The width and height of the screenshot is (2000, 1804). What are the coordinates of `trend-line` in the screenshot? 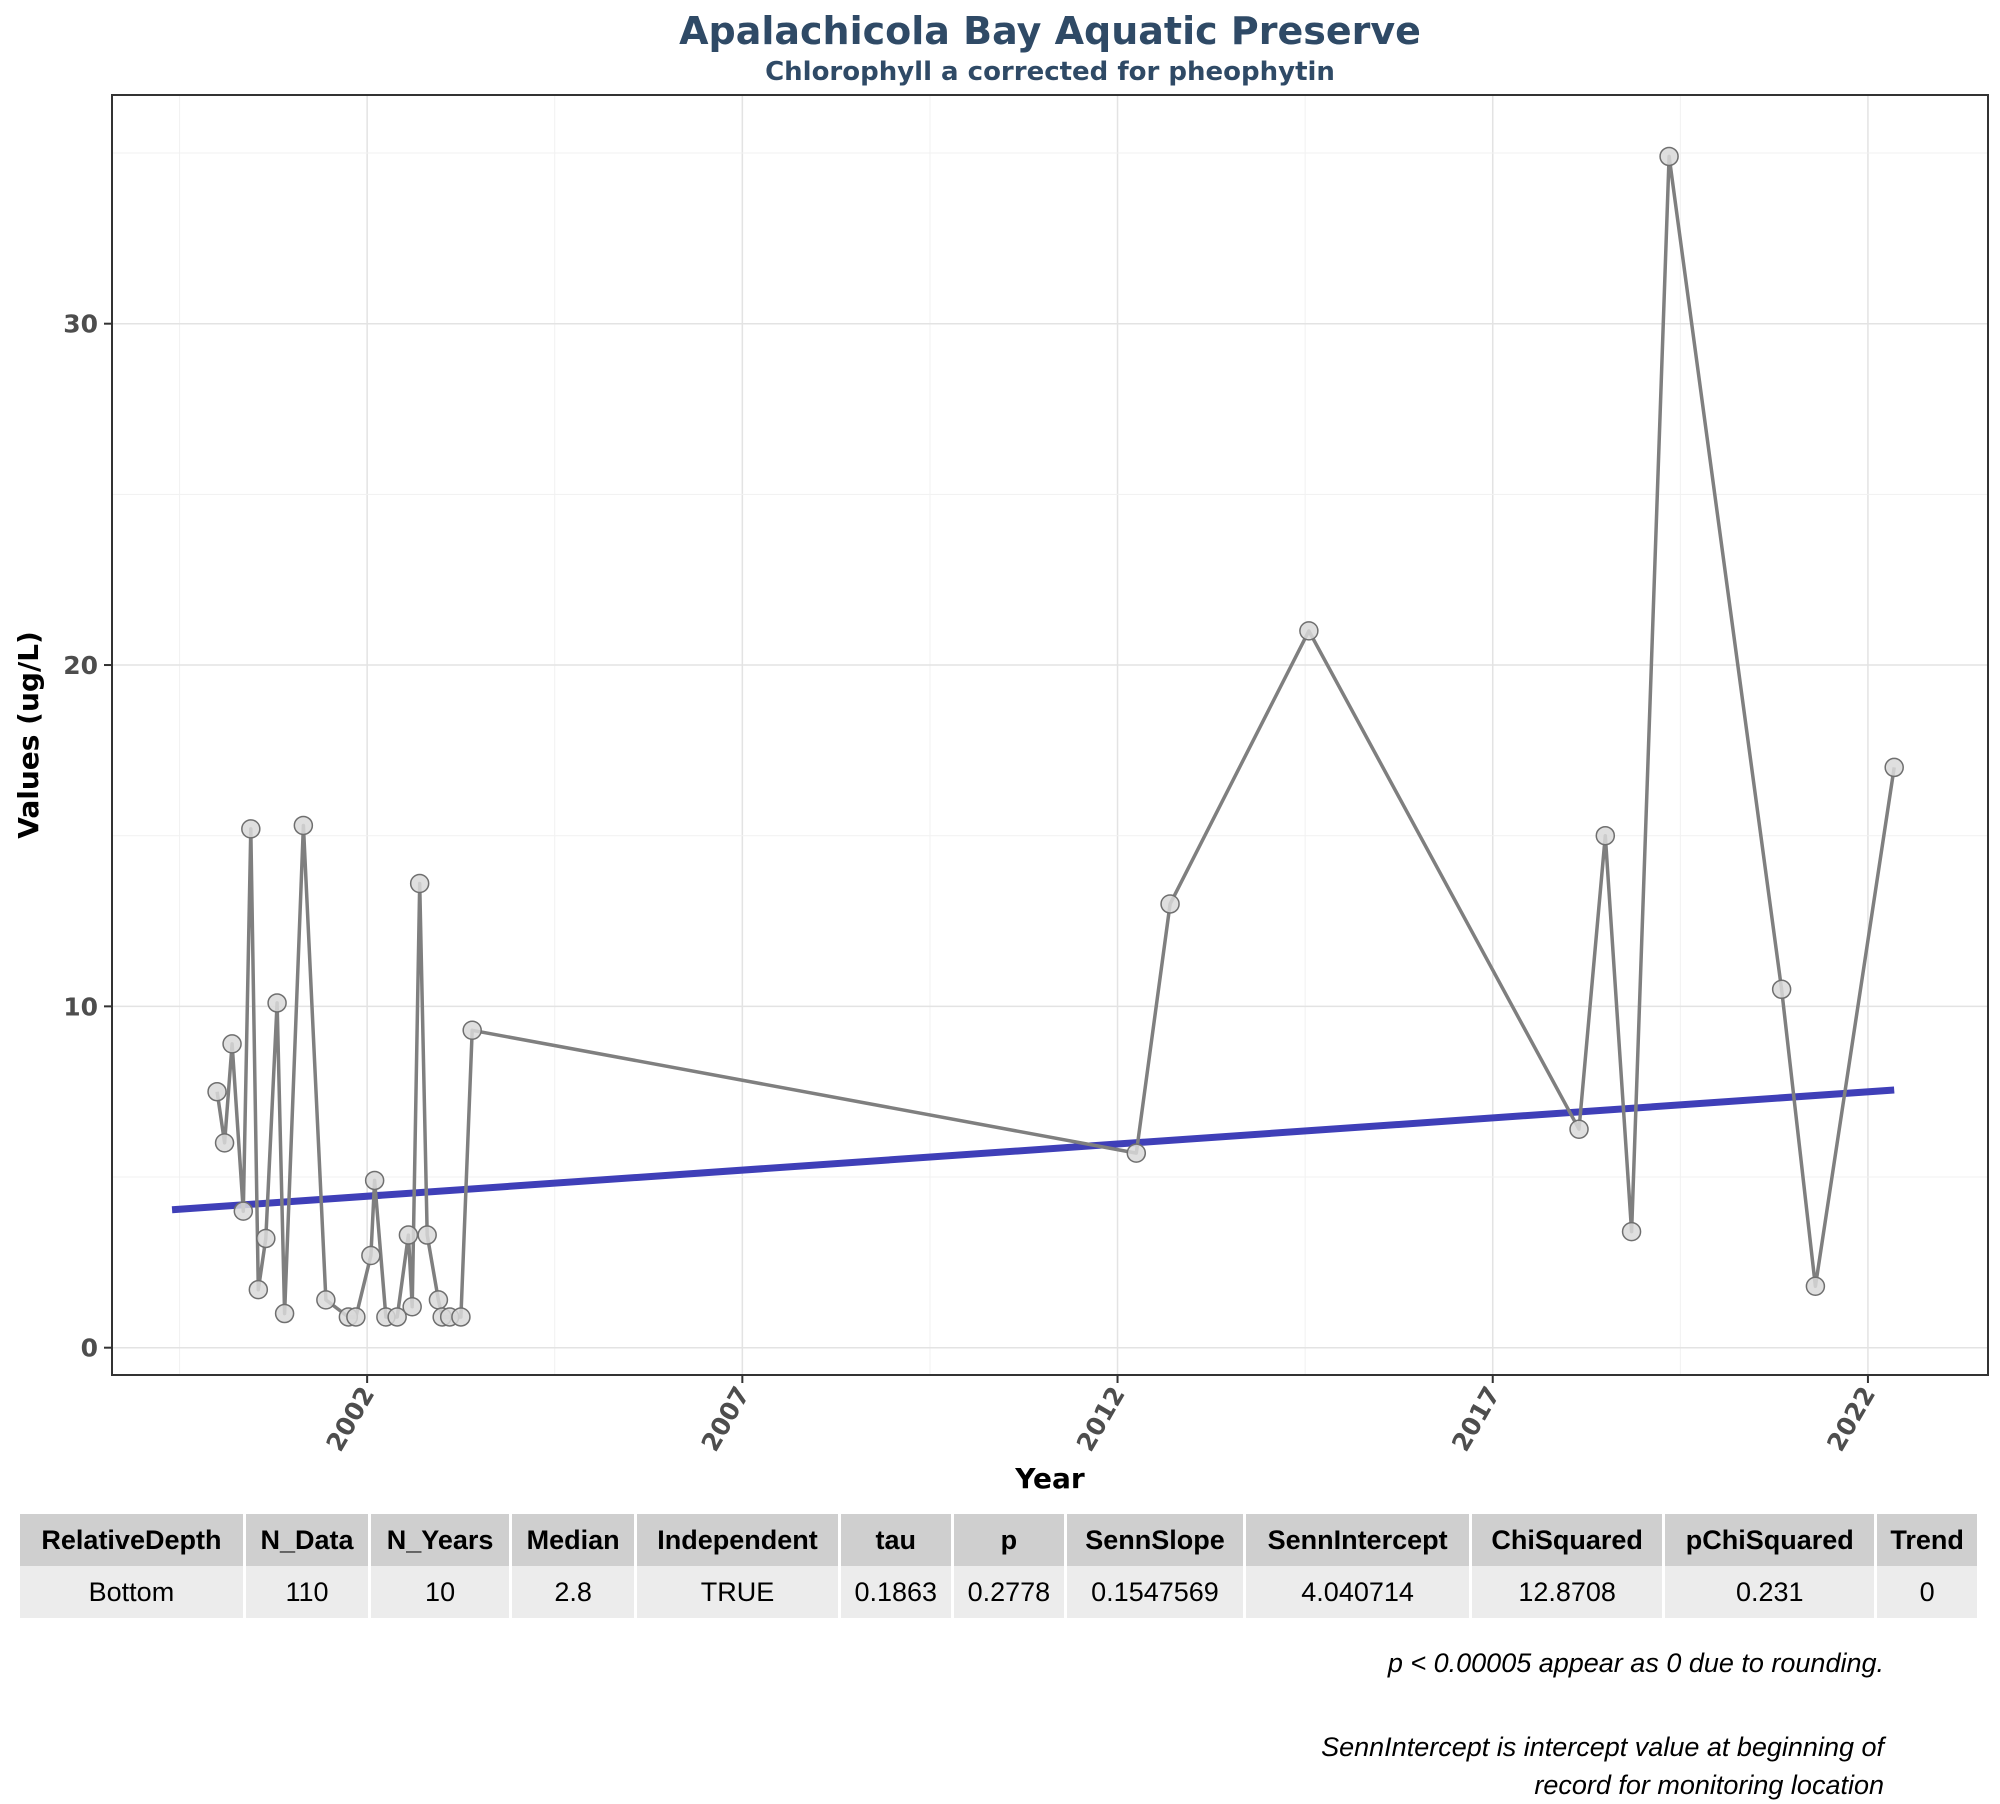 It's located at (1033, 1150).